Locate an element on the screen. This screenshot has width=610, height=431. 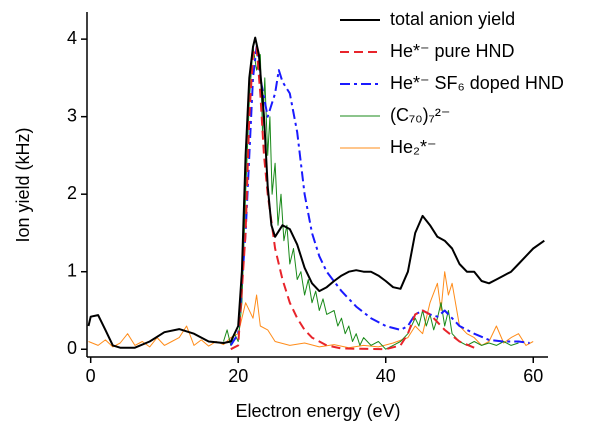
y-axis-label: Ion yield (kHz) is located at coordinates (23, 184).